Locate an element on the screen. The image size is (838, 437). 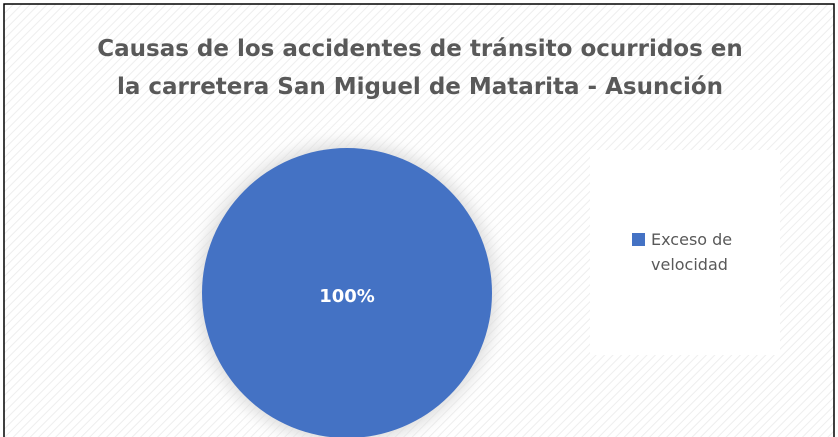
legend-box is located at coordinates (685, 252).